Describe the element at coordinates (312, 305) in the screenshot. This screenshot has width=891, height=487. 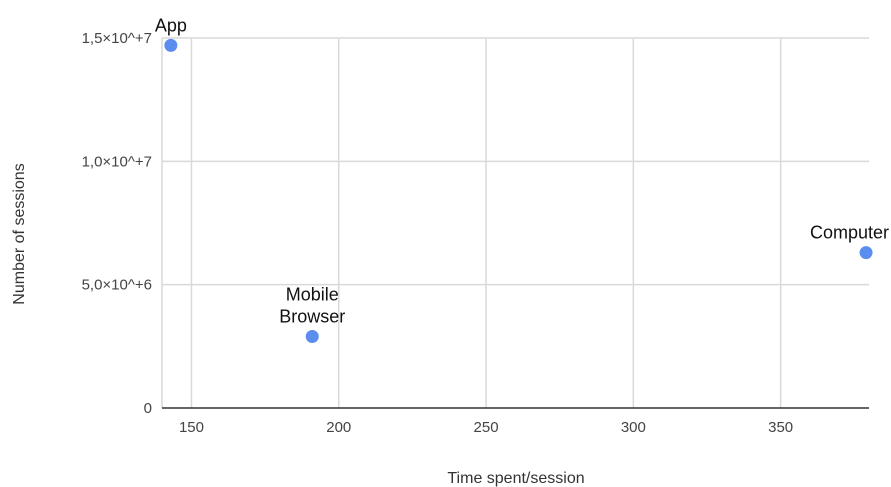
I see `data-point-label: Mobile Browser` at that location.